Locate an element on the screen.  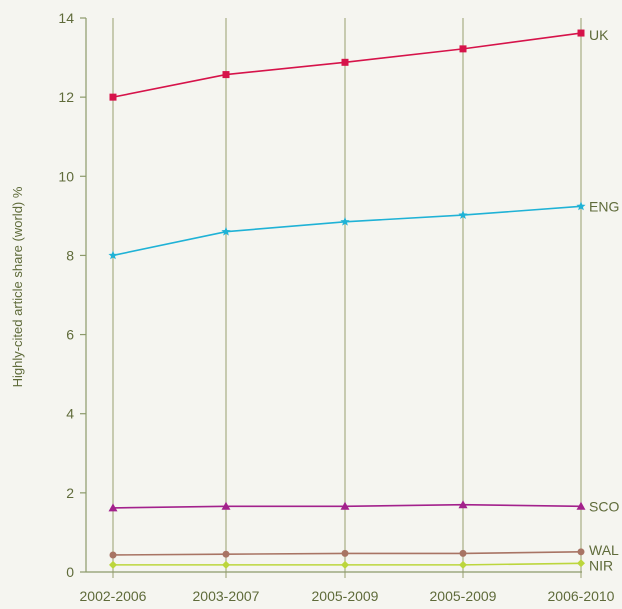
series-label-uk: UK is located at coordinates (599, 35).